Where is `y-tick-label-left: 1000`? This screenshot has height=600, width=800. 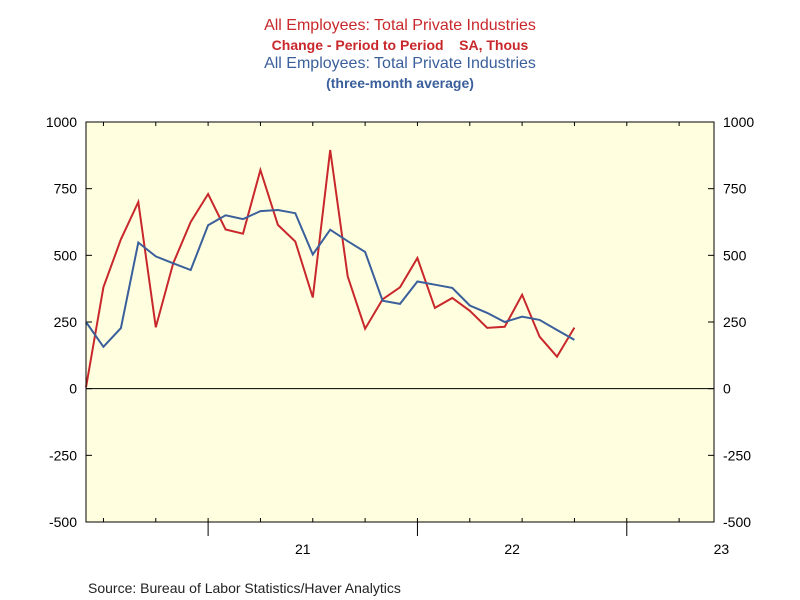 y-tick-label-left: 1000 is located at coordinates (61, 122).